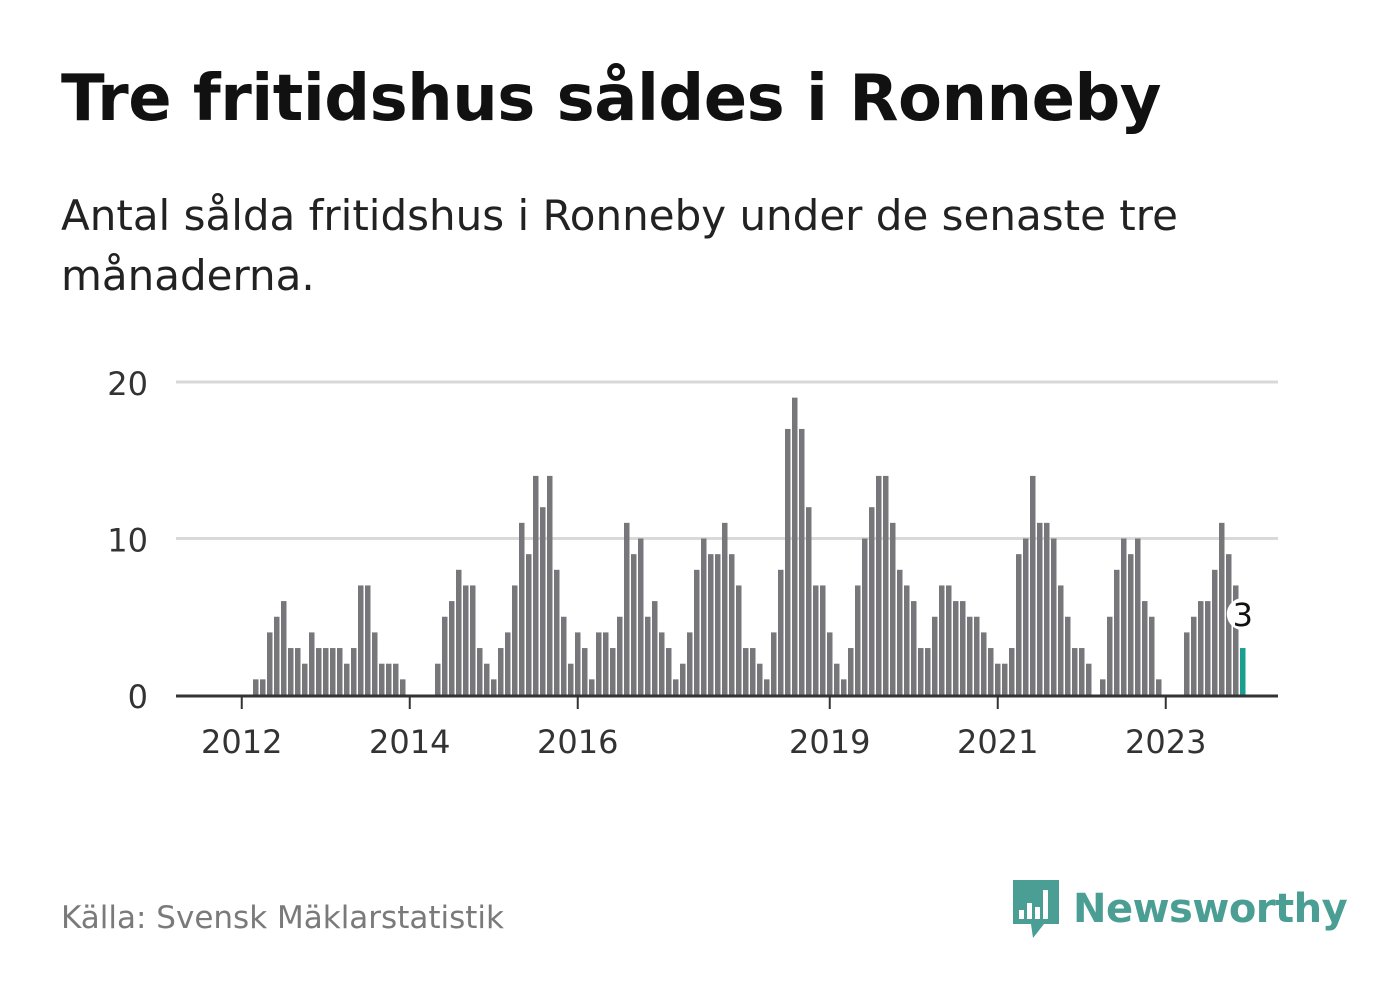 The image size is (1382, 999). What do you see at coordinates (282, 918) in the screenshot?
I see `source-note: Källa: Svensk Mäklarstatistik` at bounding box center [282, 918].